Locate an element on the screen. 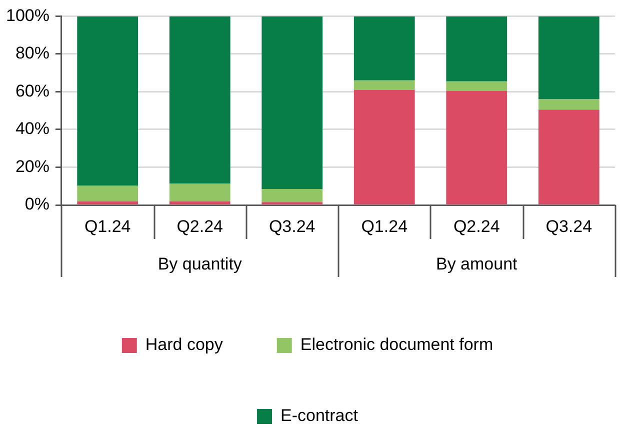  legend-label: Hard copy is located at coordinates (184, 344).